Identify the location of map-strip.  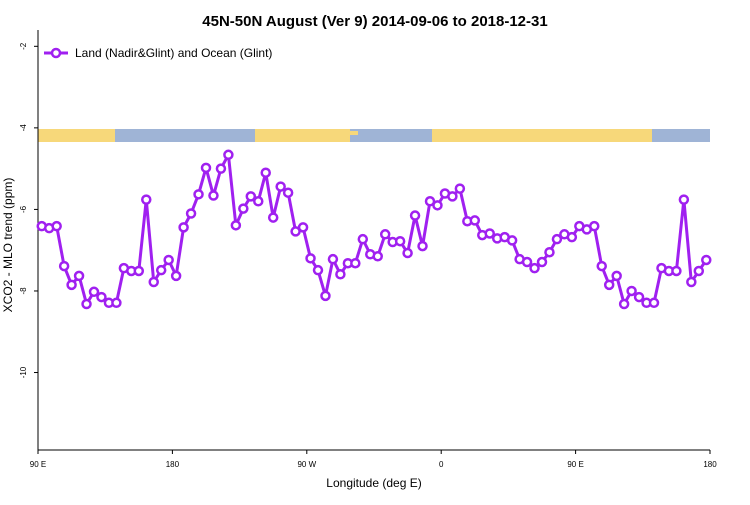
(374, 135).